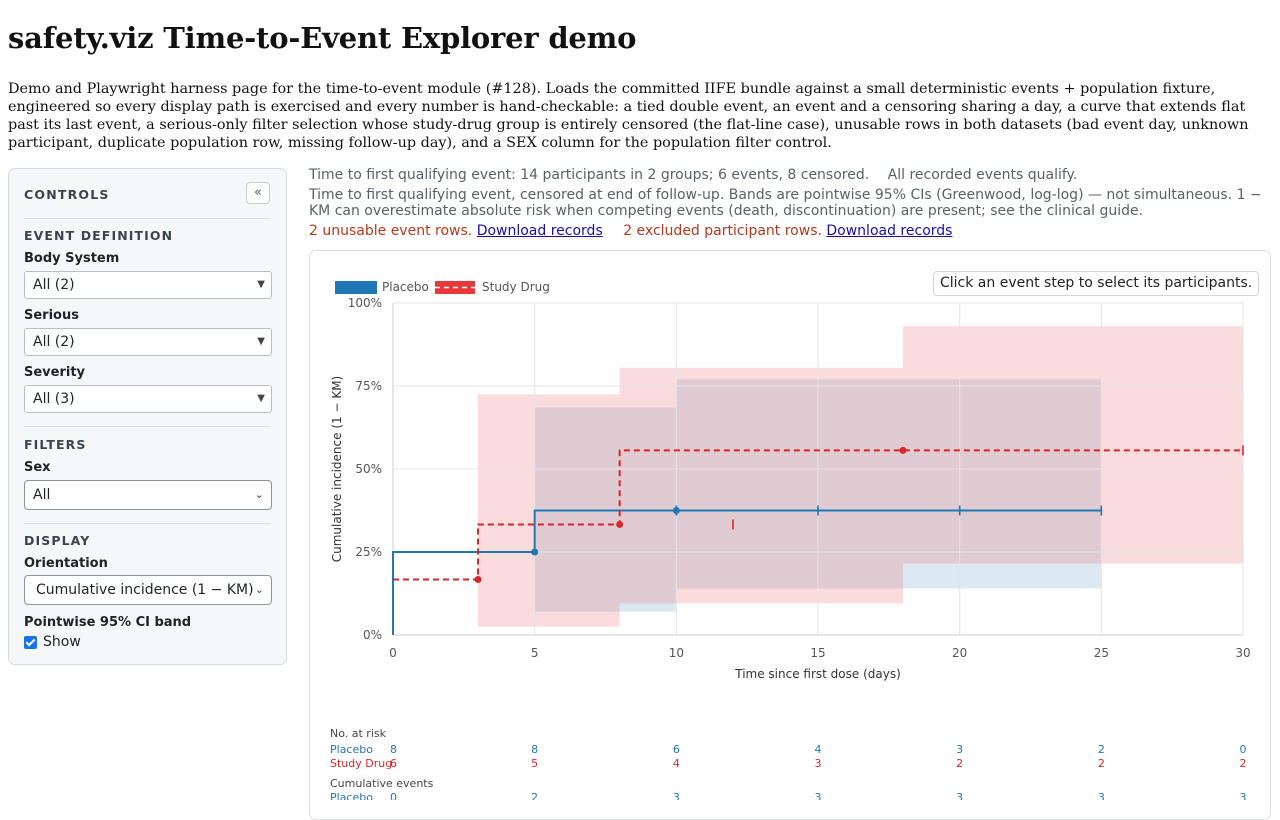 The height and width of the screenshot is (820, 1280). Describe the element at coordinates (108, 622) in the screenshot. I see `ci-band-label: Pointwise 95% CI band` at that location.